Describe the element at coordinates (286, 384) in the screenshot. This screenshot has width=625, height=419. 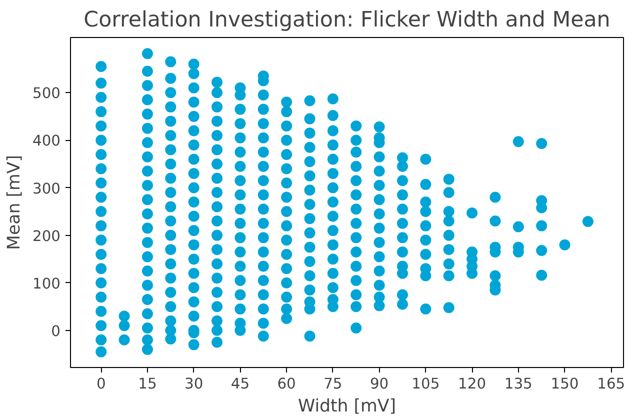
I see `x-tick-label: 60` at that location.